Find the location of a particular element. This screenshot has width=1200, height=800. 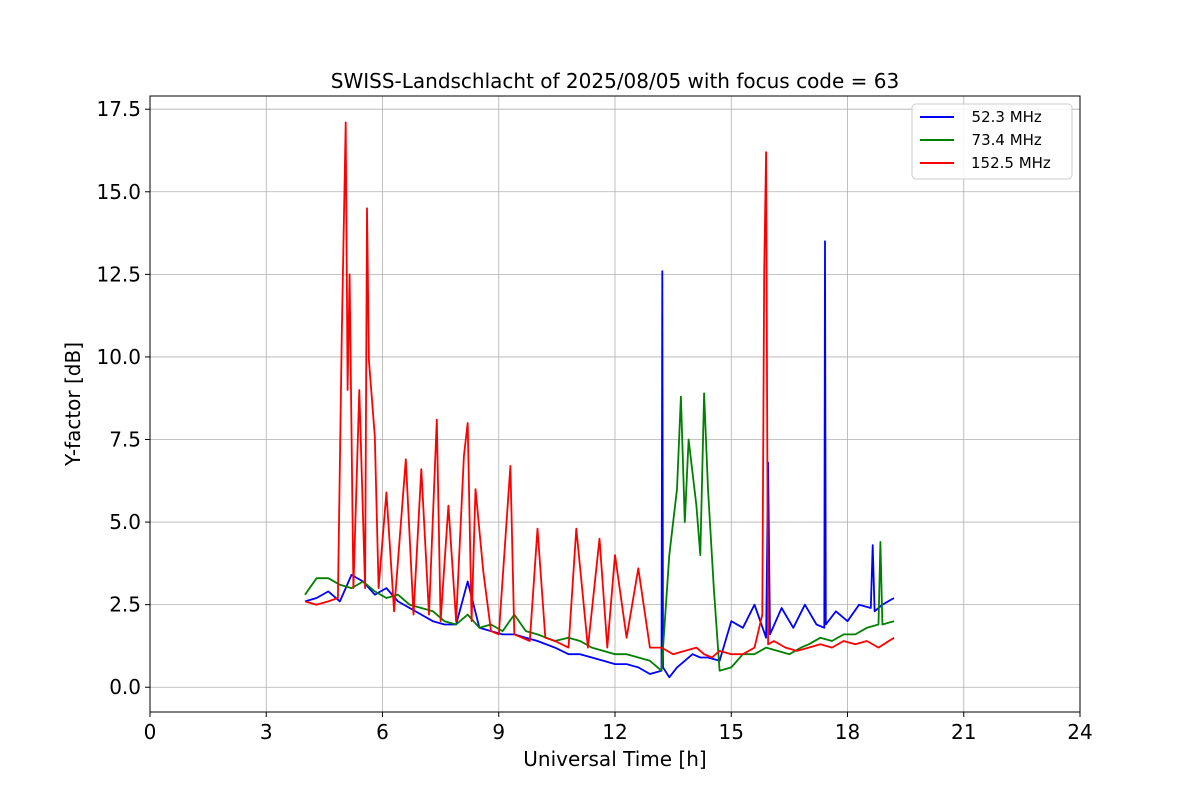

y-axis-ticks: 0.0 2.5 5.0 7.5 10.0 12.5 15.0 17.5 is located at coordinates (123, 398).